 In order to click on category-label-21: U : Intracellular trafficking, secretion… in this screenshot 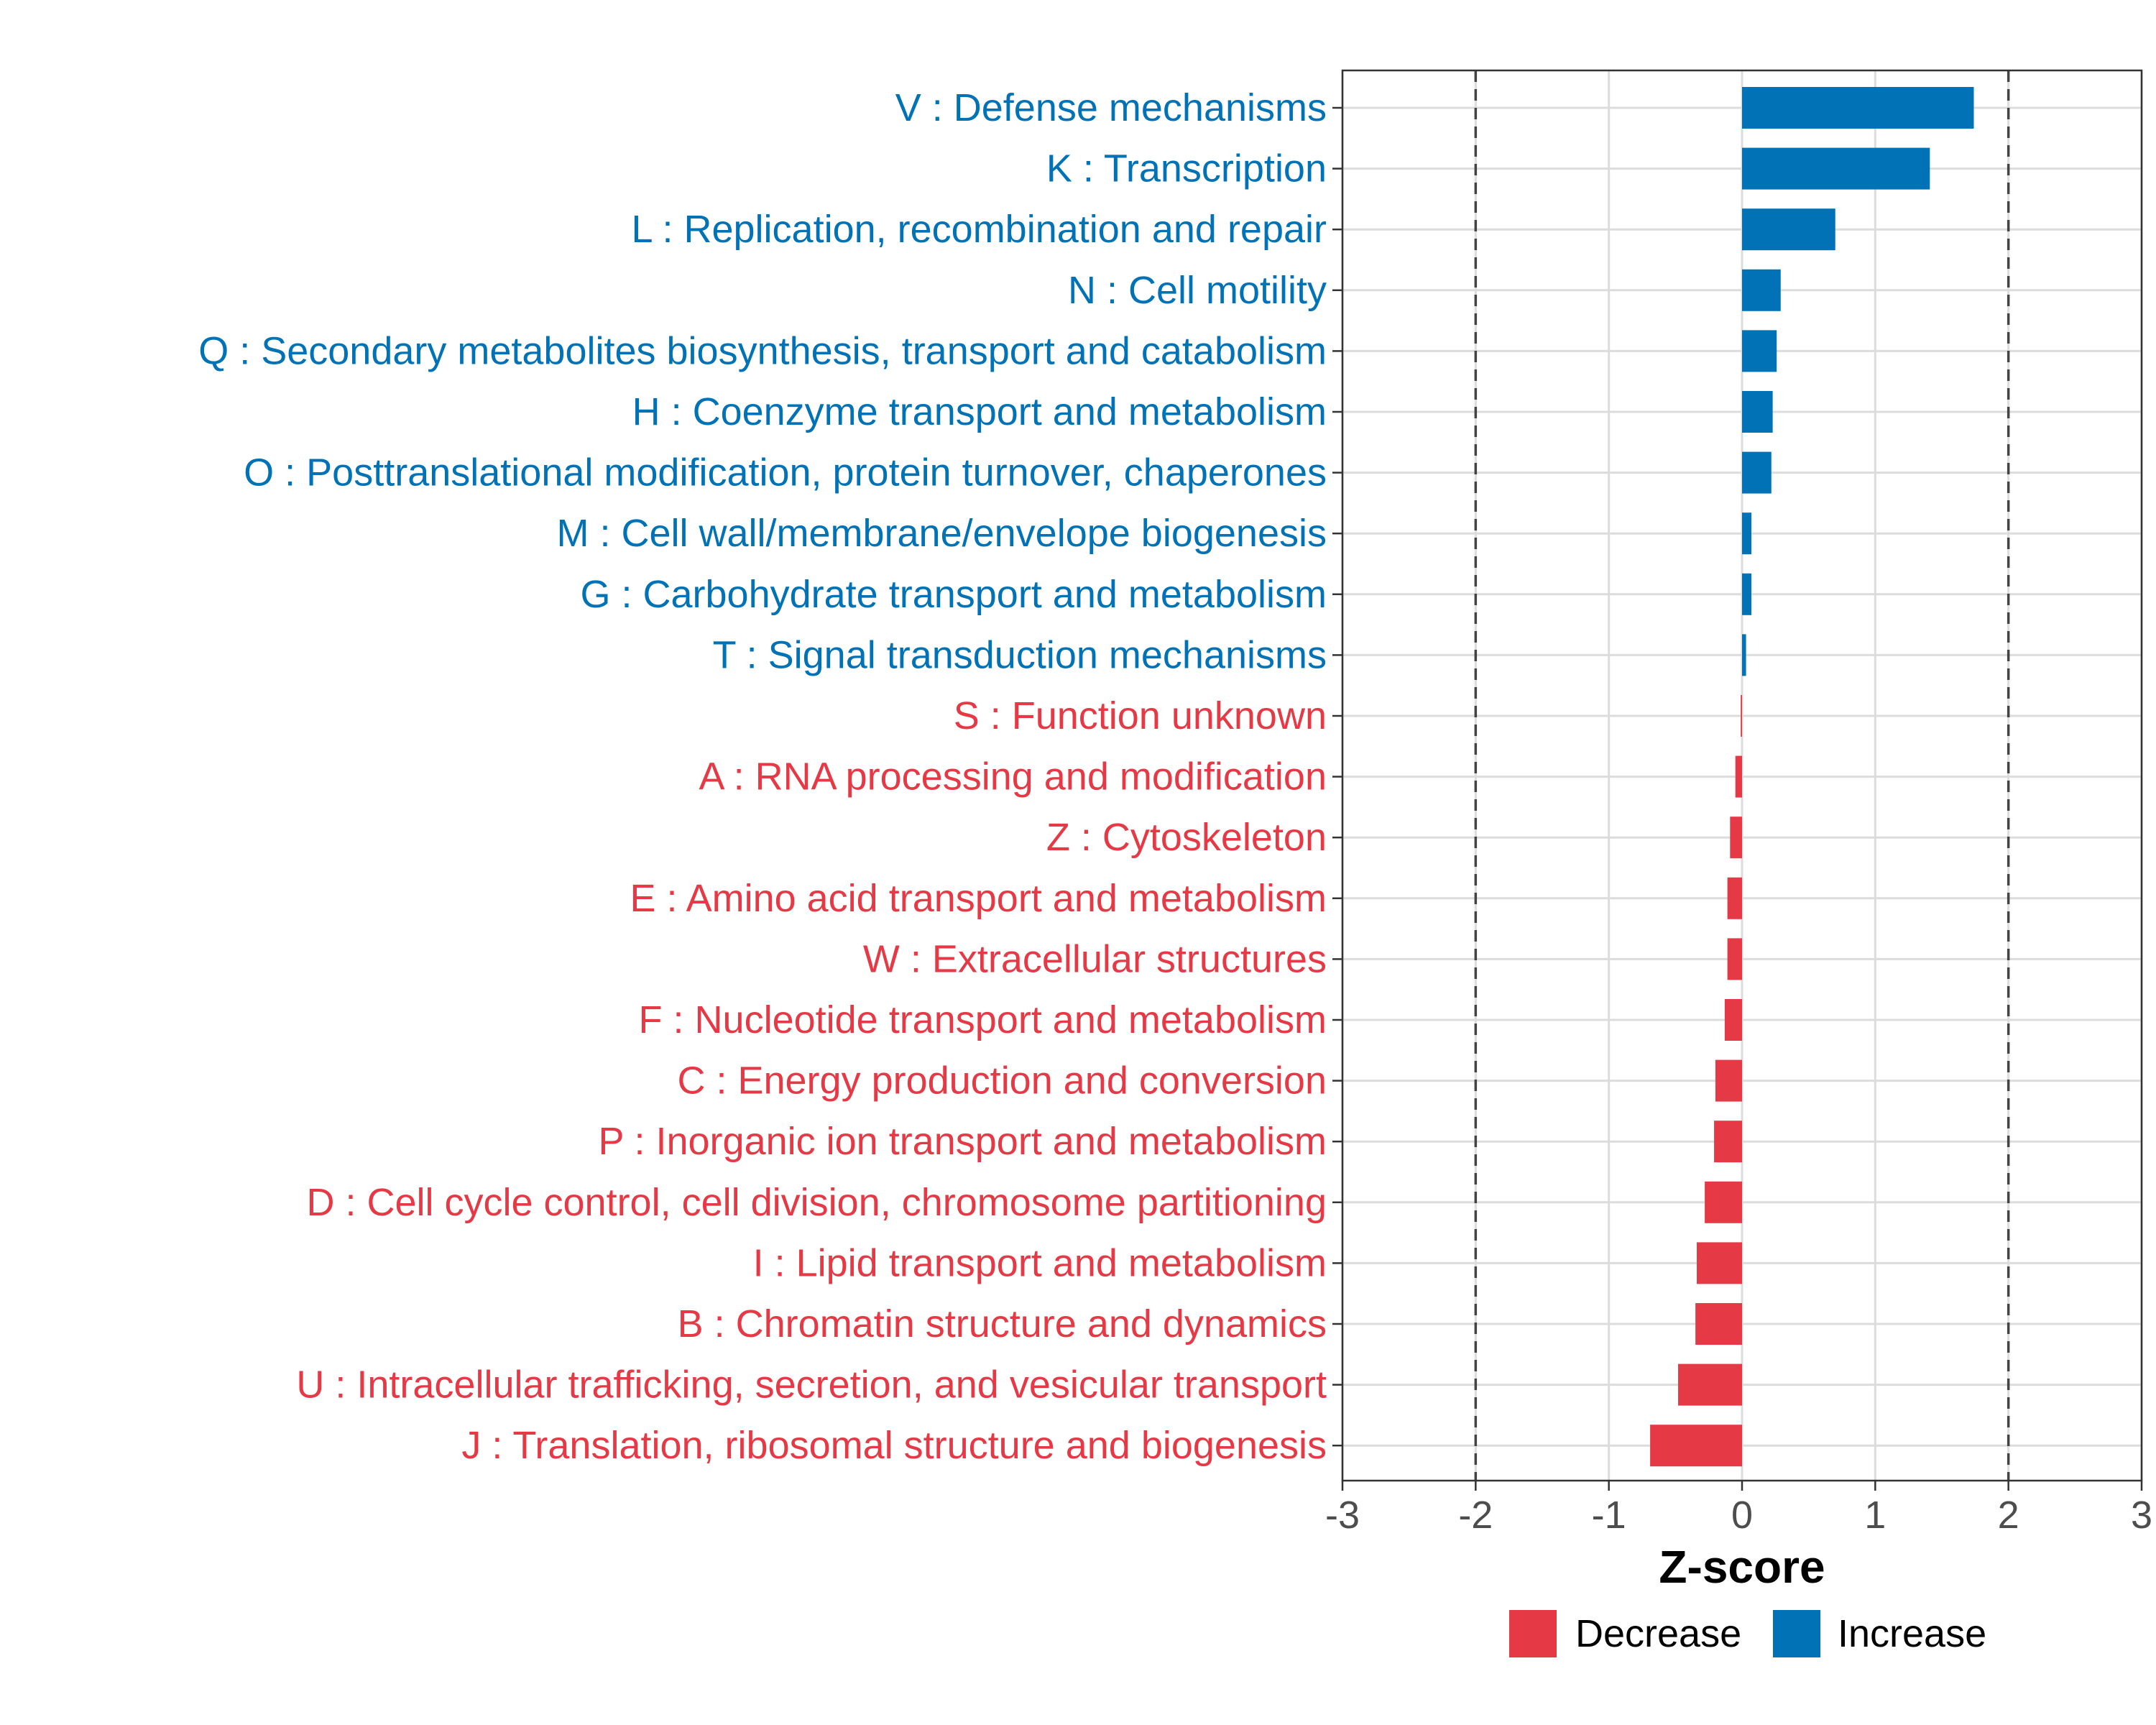, I will do `click(811, 1385)`.